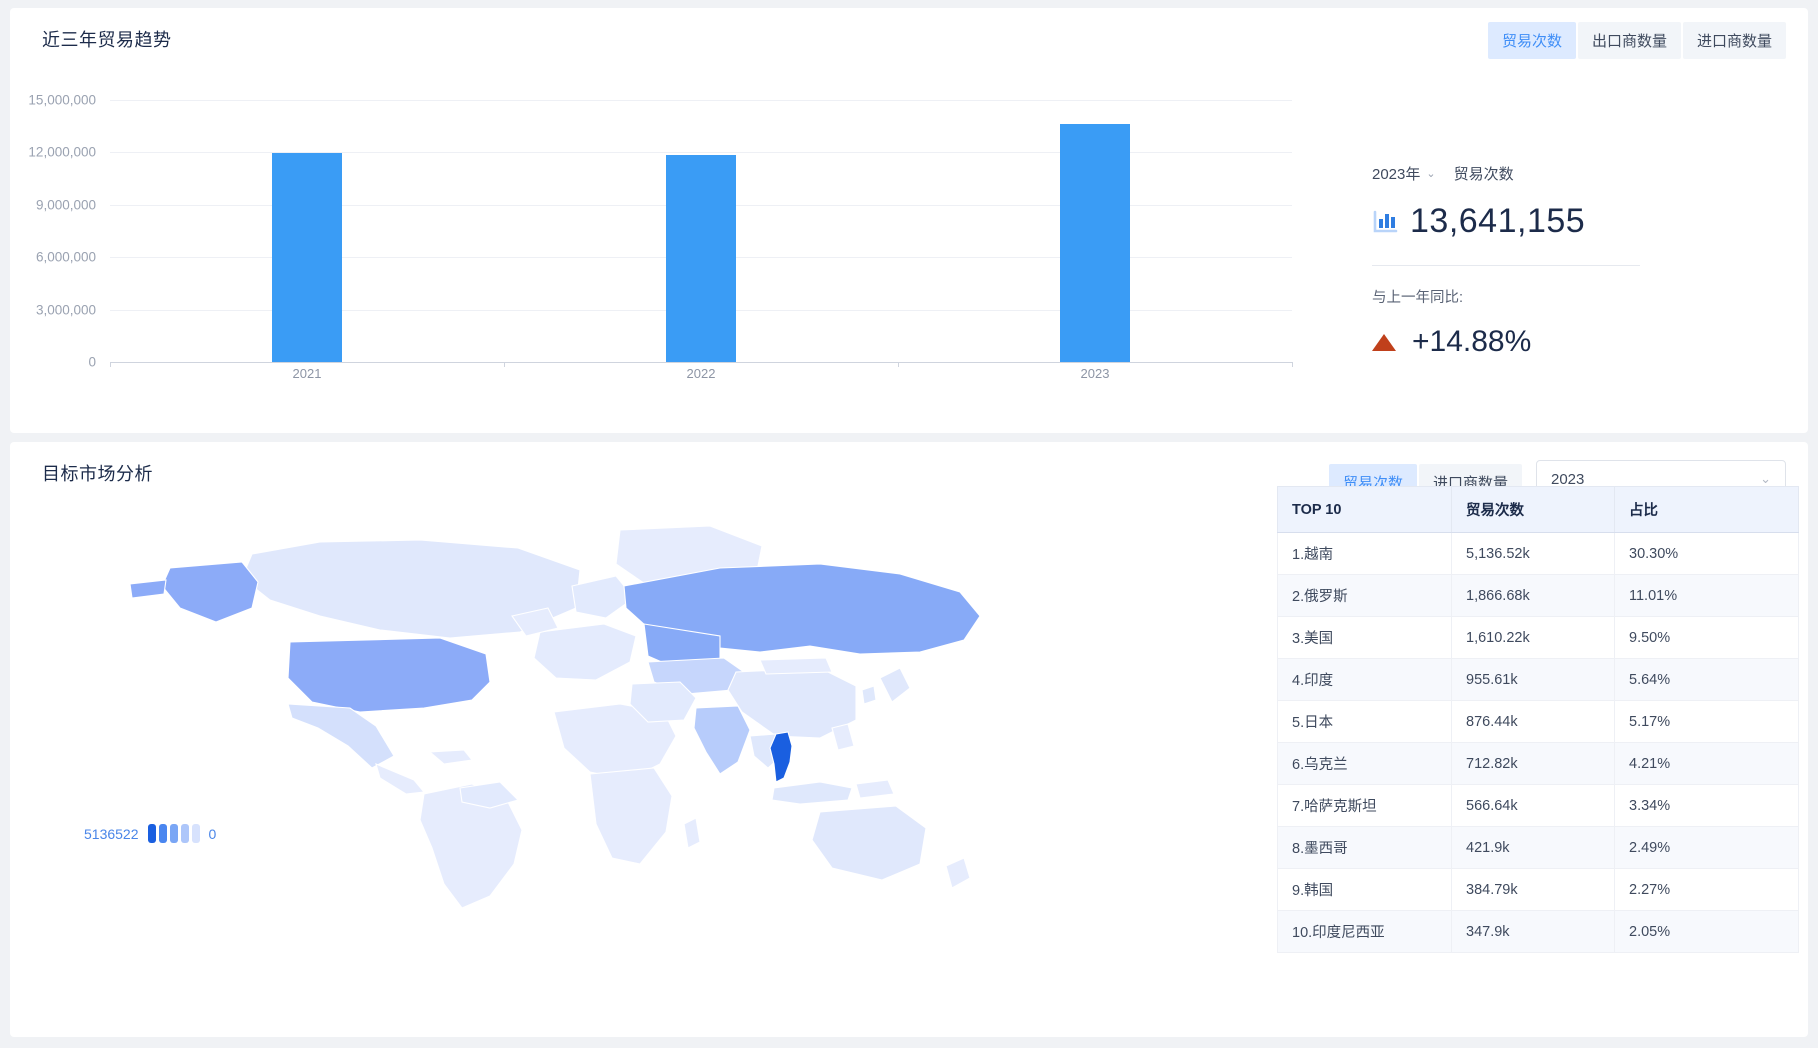  Describe the element at coordinates (65, 257) in the screenshot. I see `chart-y-tick-label: 6,000,000` at that location.